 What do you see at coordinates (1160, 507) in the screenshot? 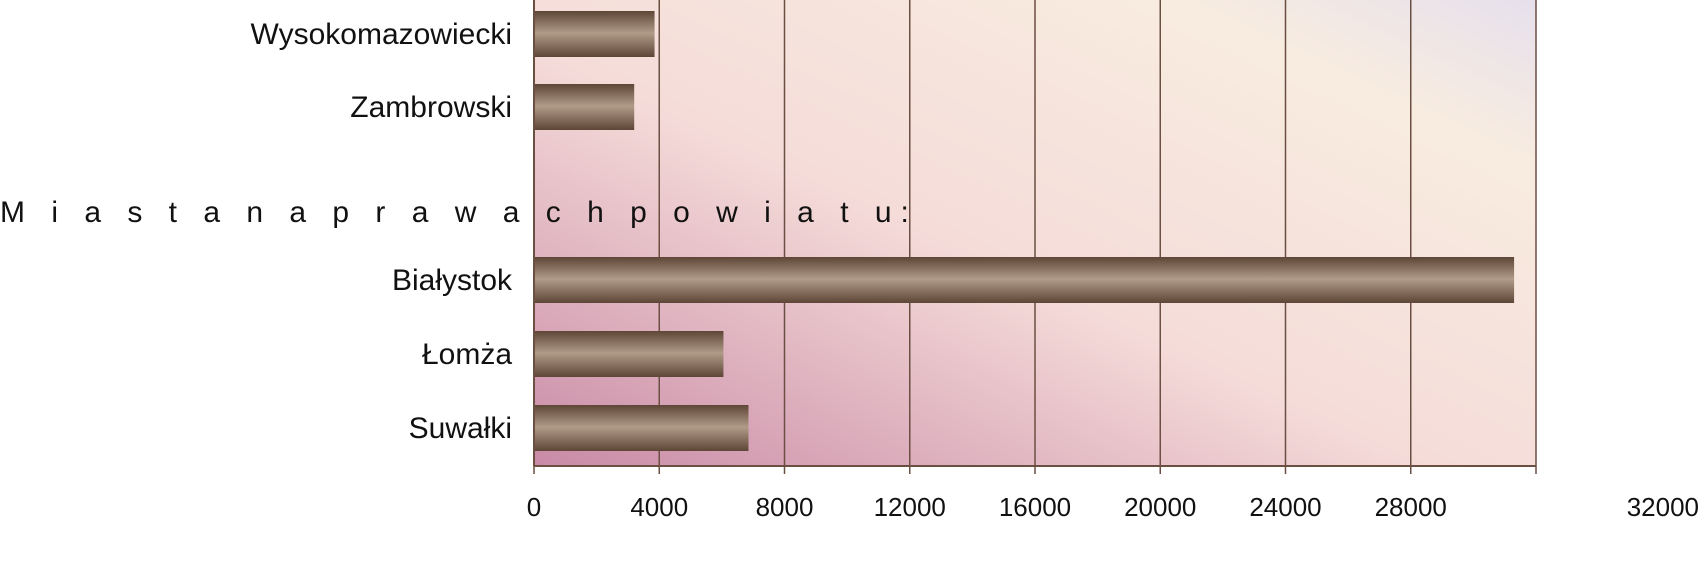
I see `x-tick-label: 20000` at bounding box center [1160, 507].